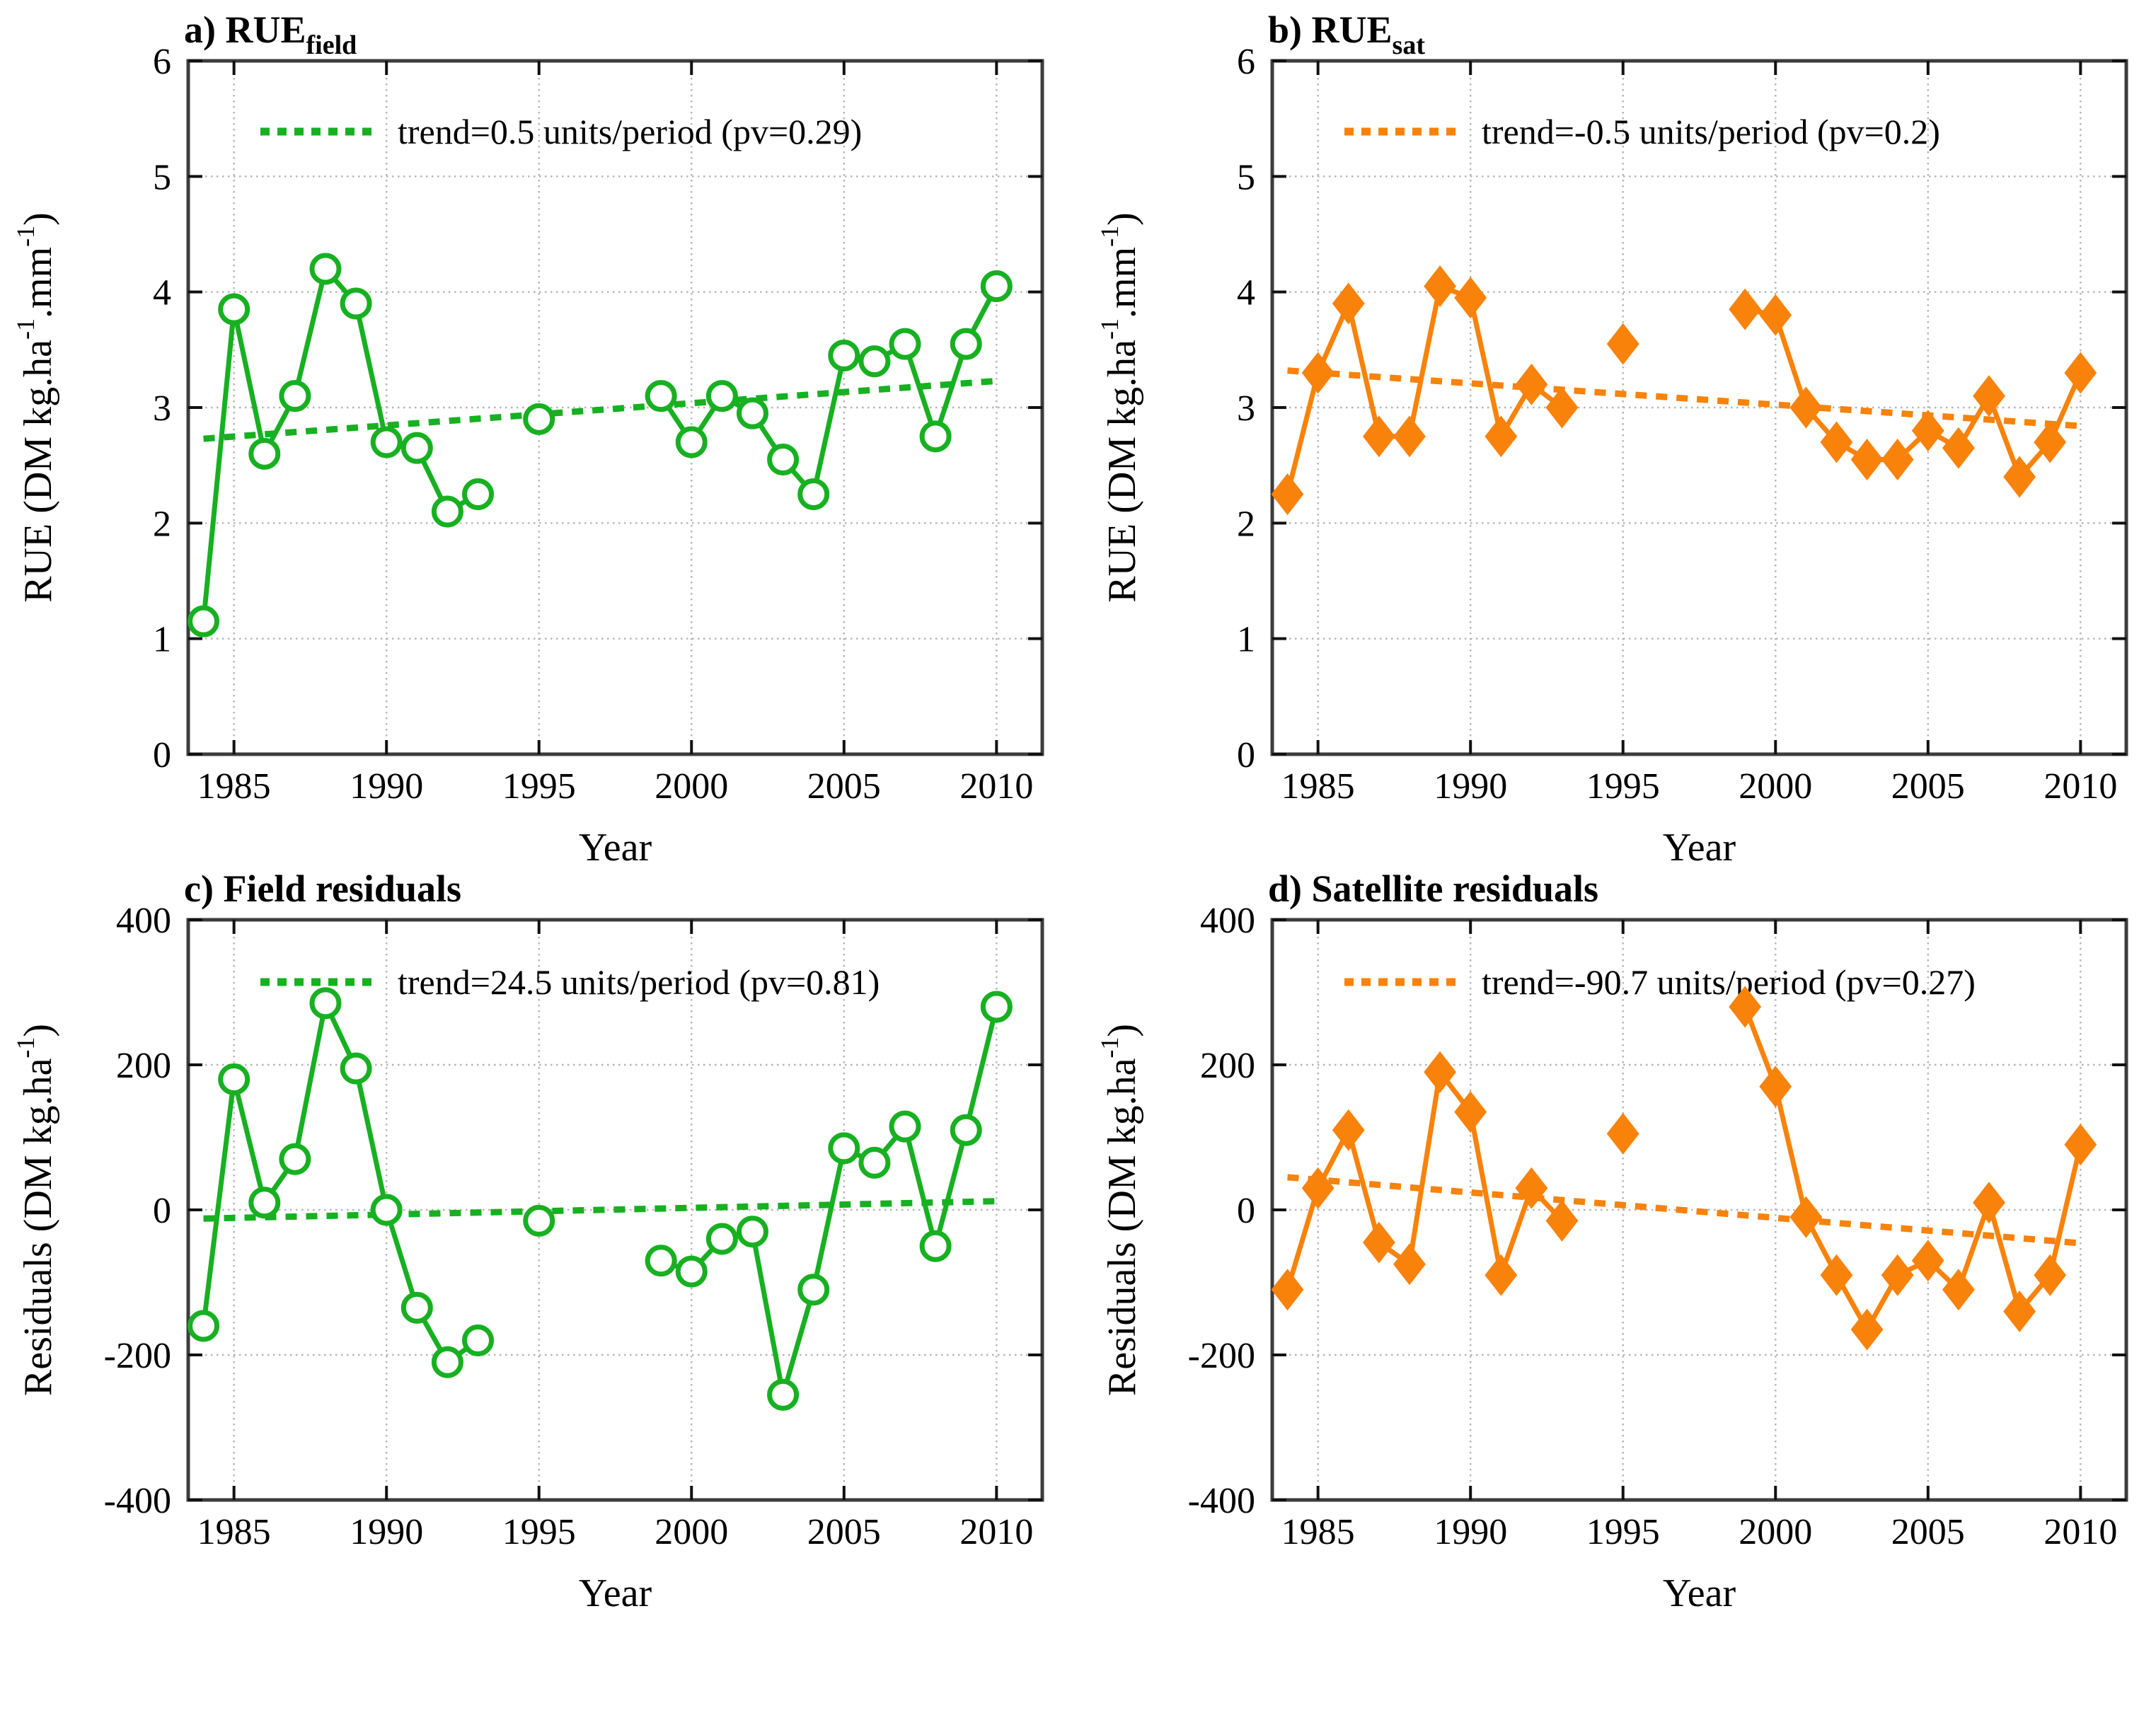  What do you see at coordinates (340, 444) in the screenshot?
I see `series-line` at bounding box center [340, 444].